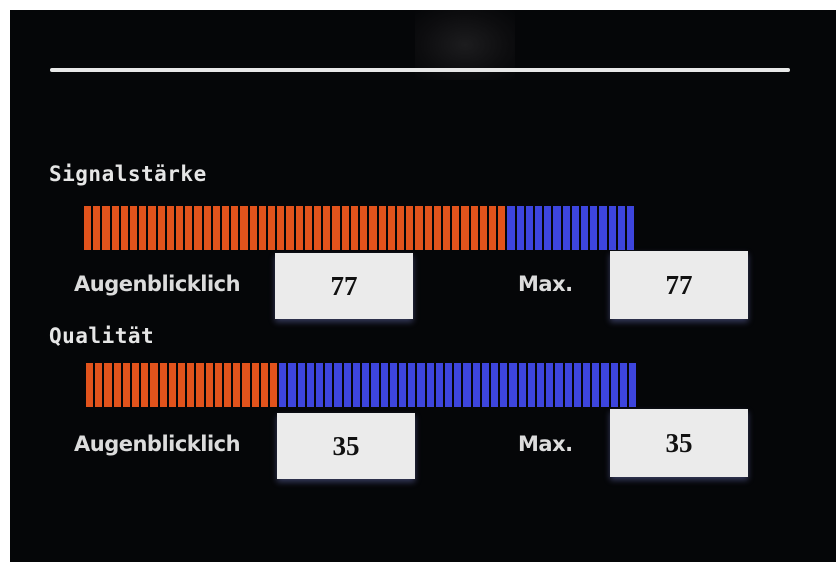 This screenshot has height=562, width=840. What do you see at coordinates (344, 286) in the screenshot?
I see `signal-current-value: 77` at bounding box center [344, 286].